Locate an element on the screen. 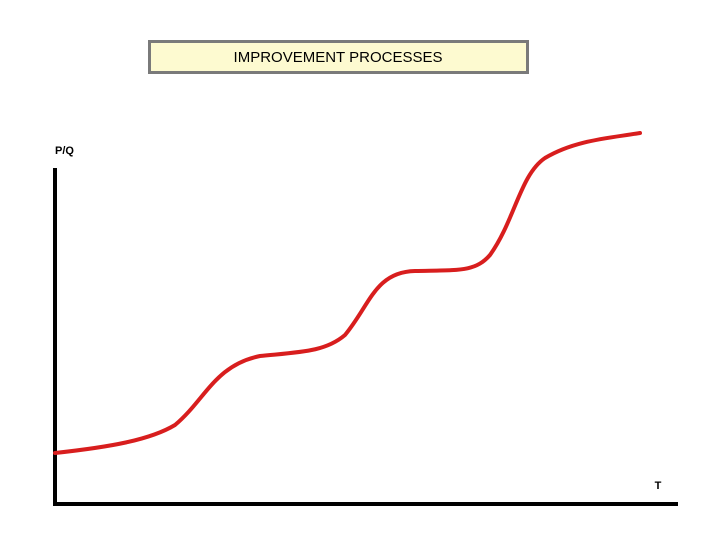 The width and height of the screenshot is (720, 540). title: IMPROVEMENT PROCESSES is located at coordinates (338, 57).